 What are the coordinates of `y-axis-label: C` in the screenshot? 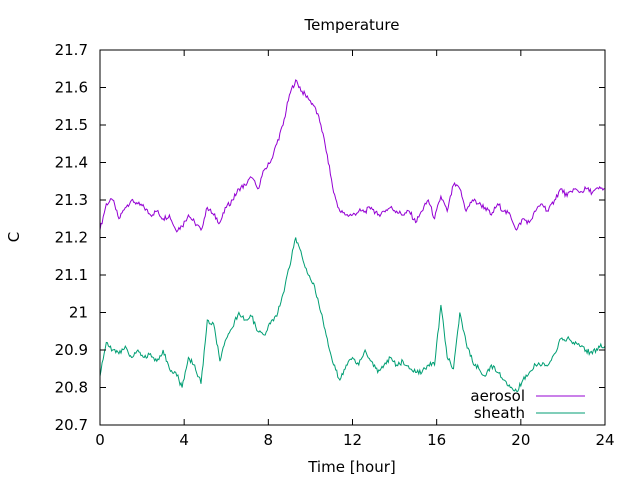 It's located at (14, 237).